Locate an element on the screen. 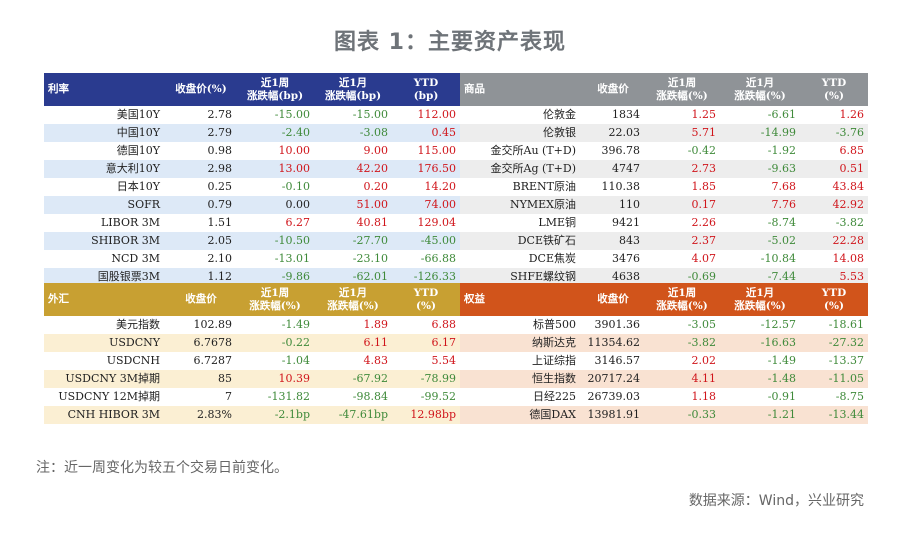 Image resolution: width=900 pixels, height=541 pixels. table-cell: 2.02 is located at coordinates (704, 360).